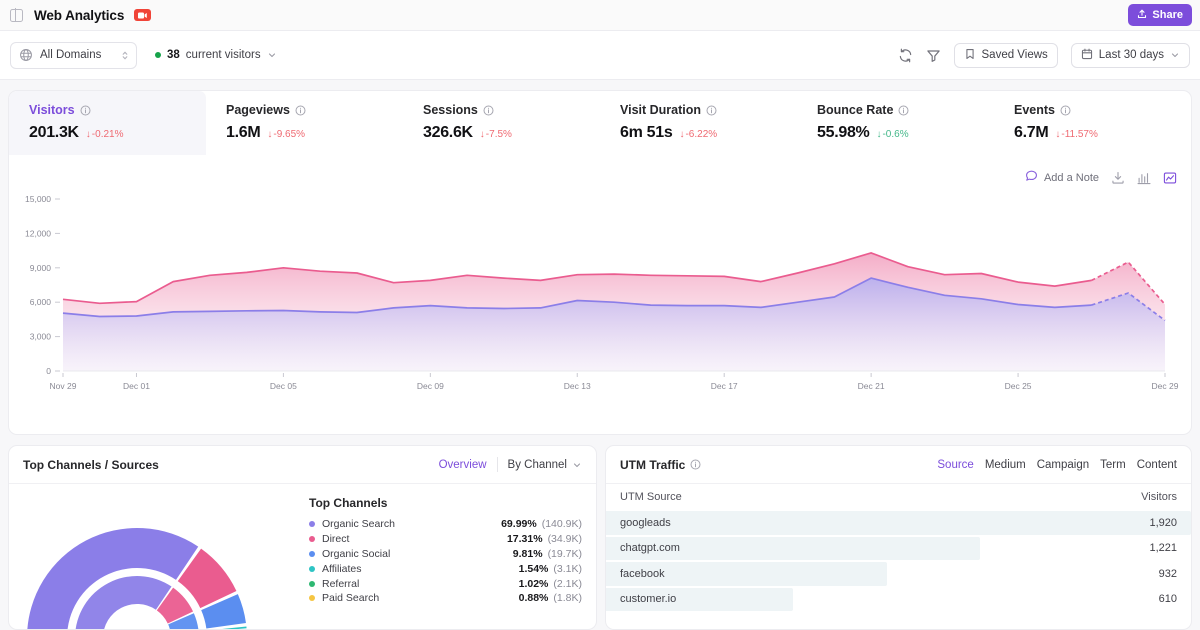  Describe the element at coordinates (143, 15) in the screenshot. I see `record-badge-icon` at that location.